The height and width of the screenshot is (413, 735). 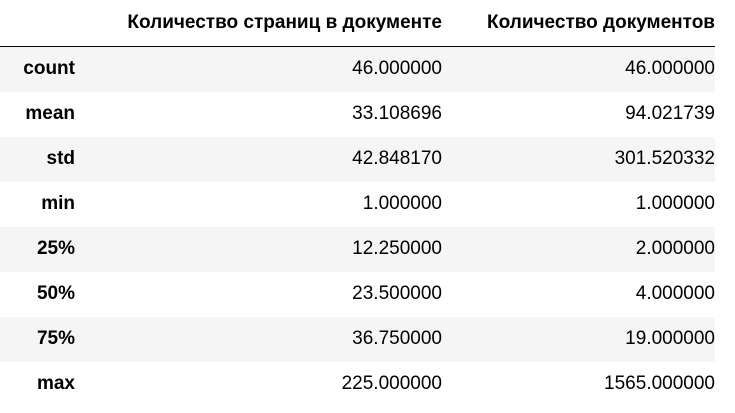 What do you see at coordinates (55, 293) in the screenshot?
I see `row-label: 50%` at bounding box center [55, 293].